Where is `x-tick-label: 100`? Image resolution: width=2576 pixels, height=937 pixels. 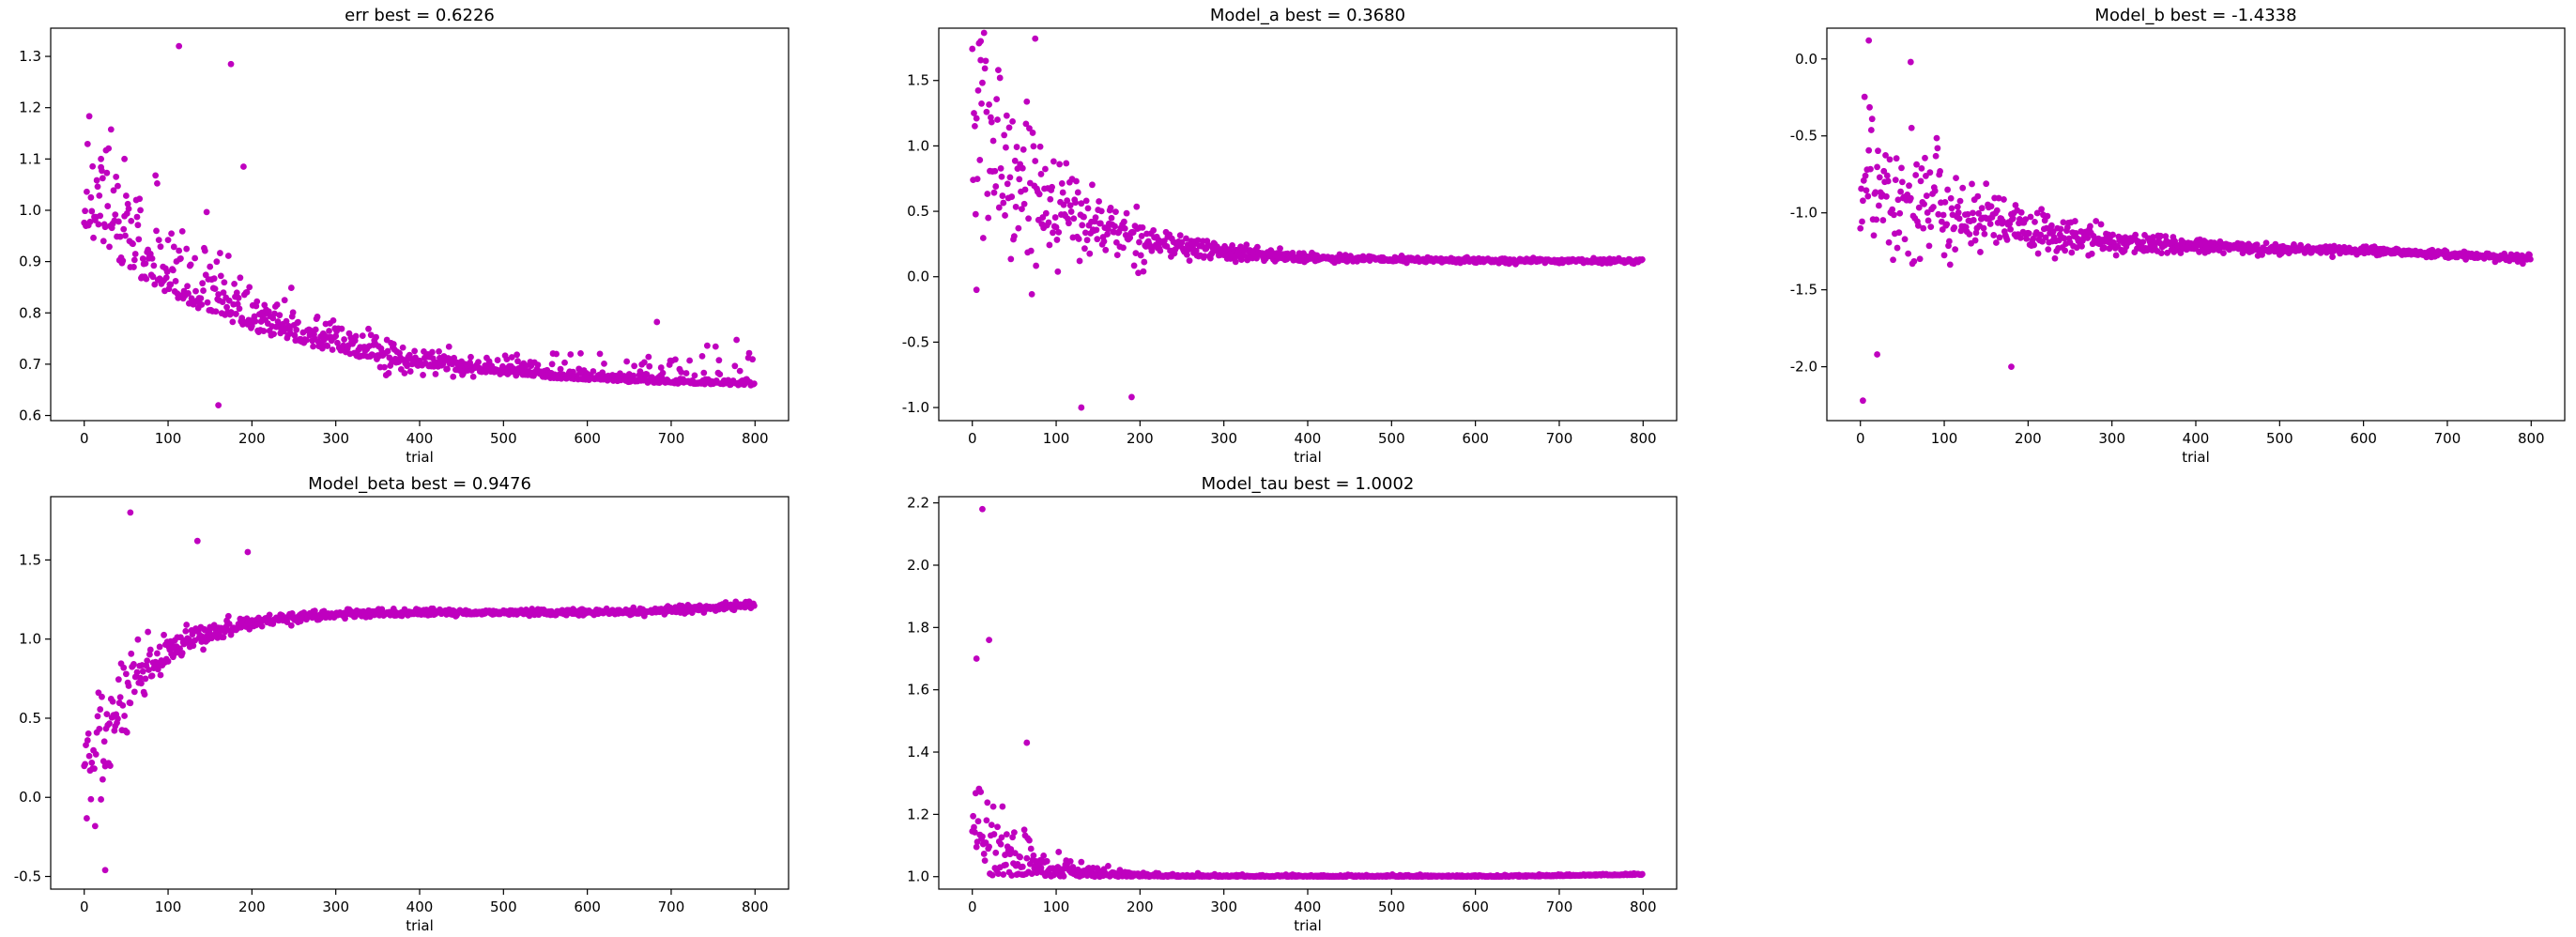 x-tick-label: 100 is located at coordinates (1056, 438).